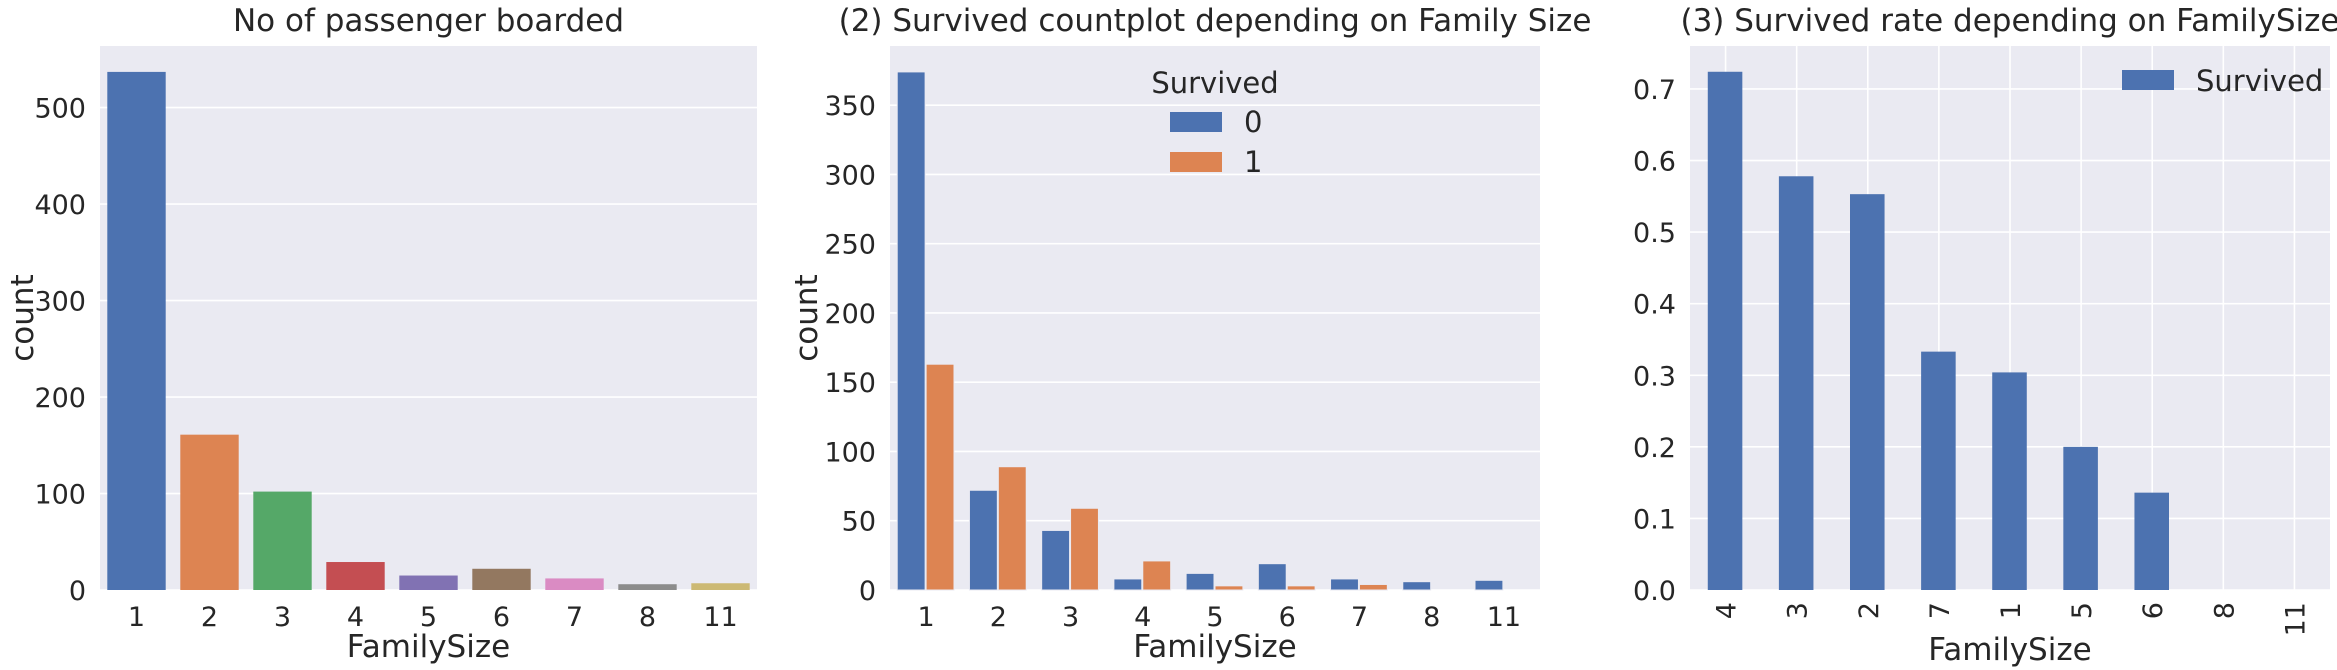 This screenshot has width=2337, height=670. What do you see at coordinates (1253, 122) in the screenshot?
I see `legend-label: 0` at bounding box center [1253, 122].